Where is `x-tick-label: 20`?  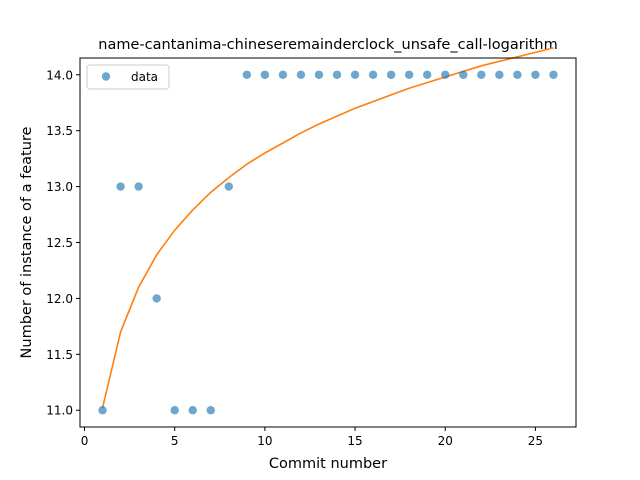 x-tick-label: 20 is located at coordinates (445, 441).